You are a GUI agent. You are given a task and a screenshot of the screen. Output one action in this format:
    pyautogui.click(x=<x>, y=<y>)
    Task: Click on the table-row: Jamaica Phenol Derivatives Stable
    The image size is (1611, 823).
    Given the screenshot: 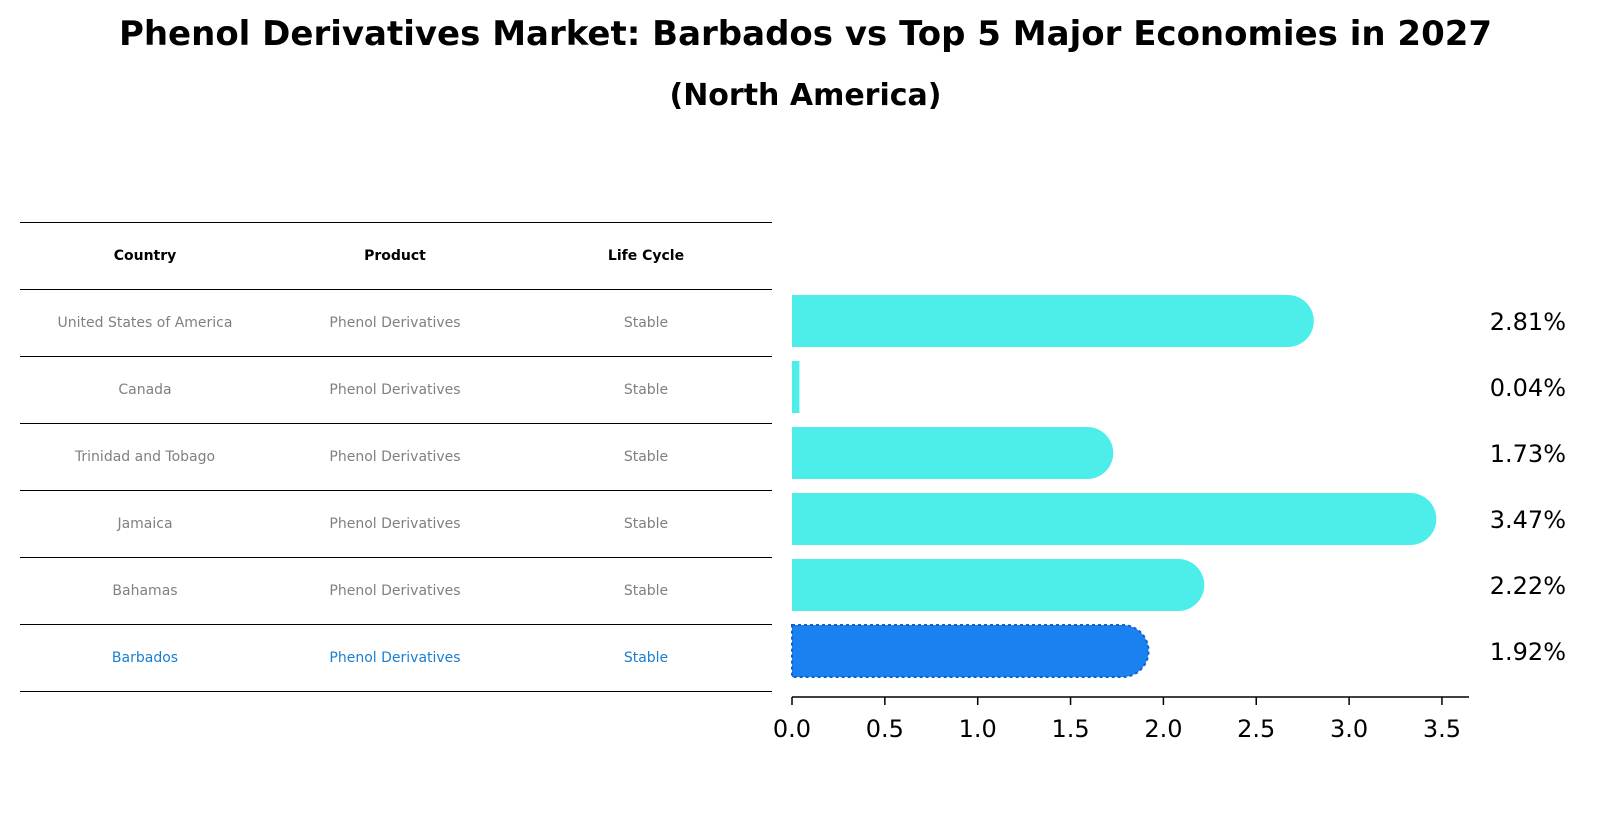 What is the action you would take?
    pyautogui.click(x=396, y=524)
    